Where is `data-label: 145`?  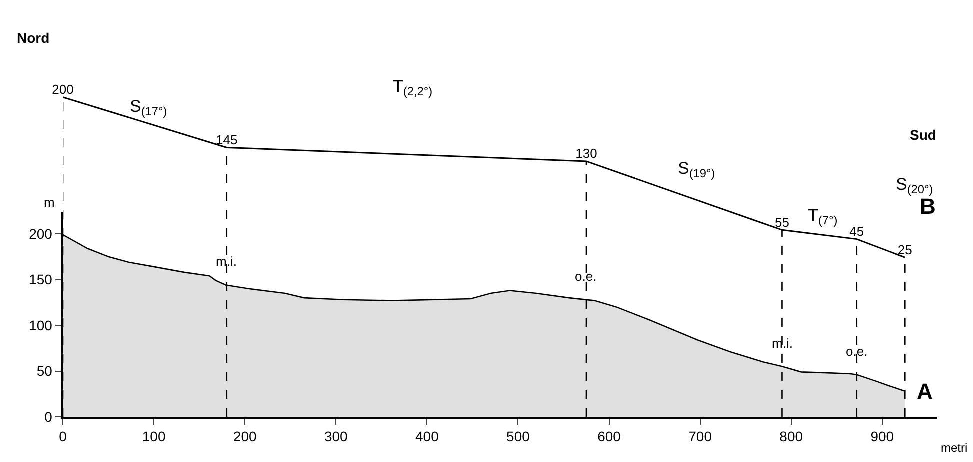 data-label: 145 is located at coordinates (227, 140).